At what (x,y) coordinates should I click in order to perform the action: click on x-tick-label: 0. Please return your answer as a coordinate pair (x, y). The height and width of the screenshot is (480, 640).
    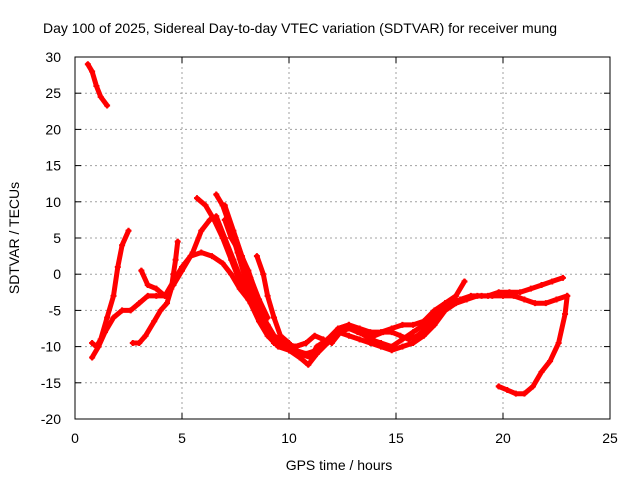
    Looking at the image, I should click on (75, 438).